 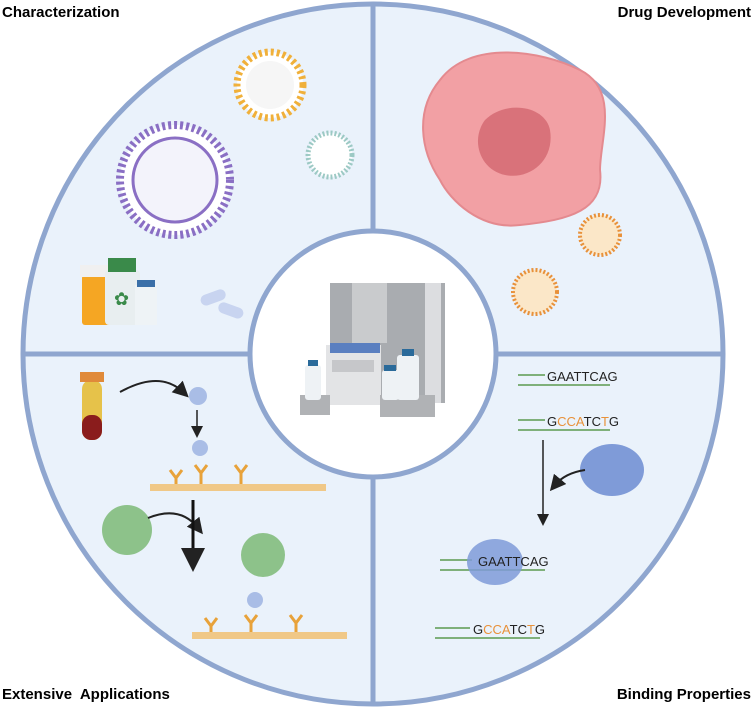 I want to click on instrument-icon, so click(x=372, y=350).